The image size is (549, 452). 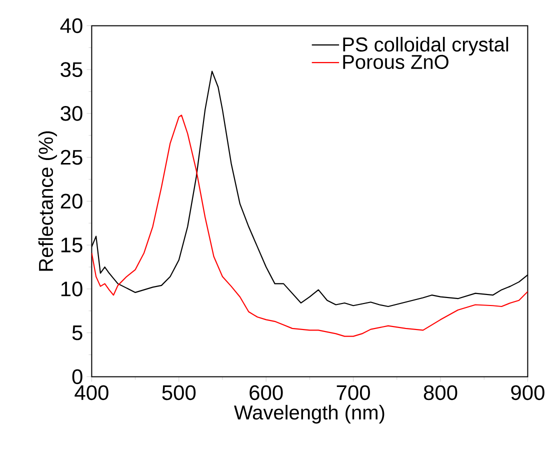 I want to click on y-tick-label: 30, so click(x=71, y=113).